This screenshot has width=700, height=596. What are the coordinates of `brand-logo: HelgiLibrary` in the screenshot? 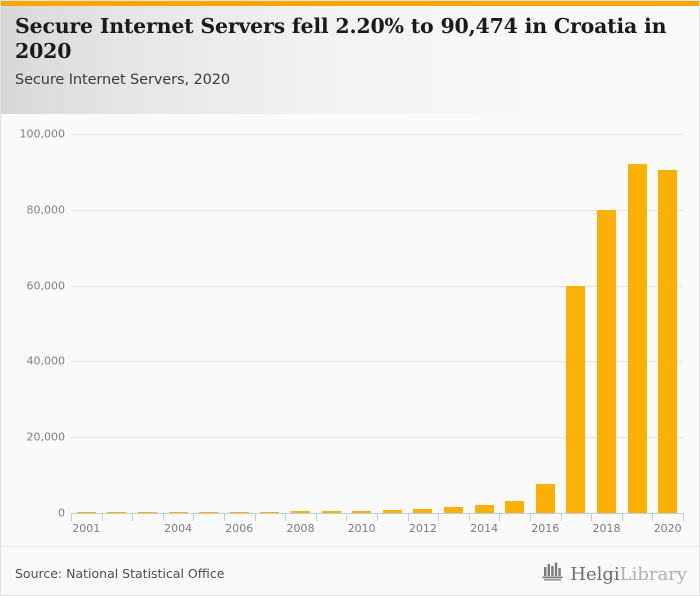 It's located at (614, 574).